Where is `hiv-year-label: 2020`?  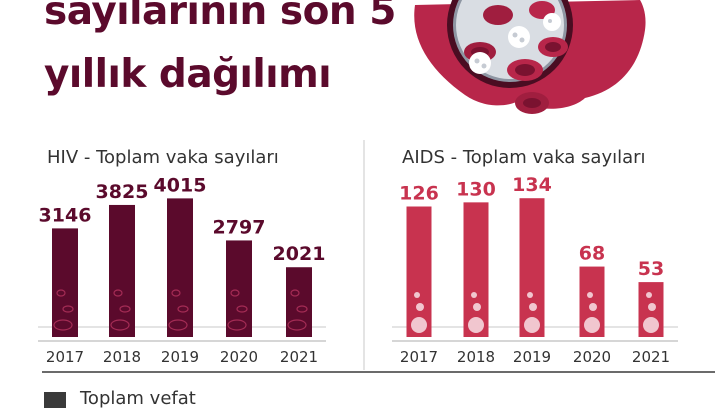
hiv-year-label: 2020 is located at coordinates (239, 357).